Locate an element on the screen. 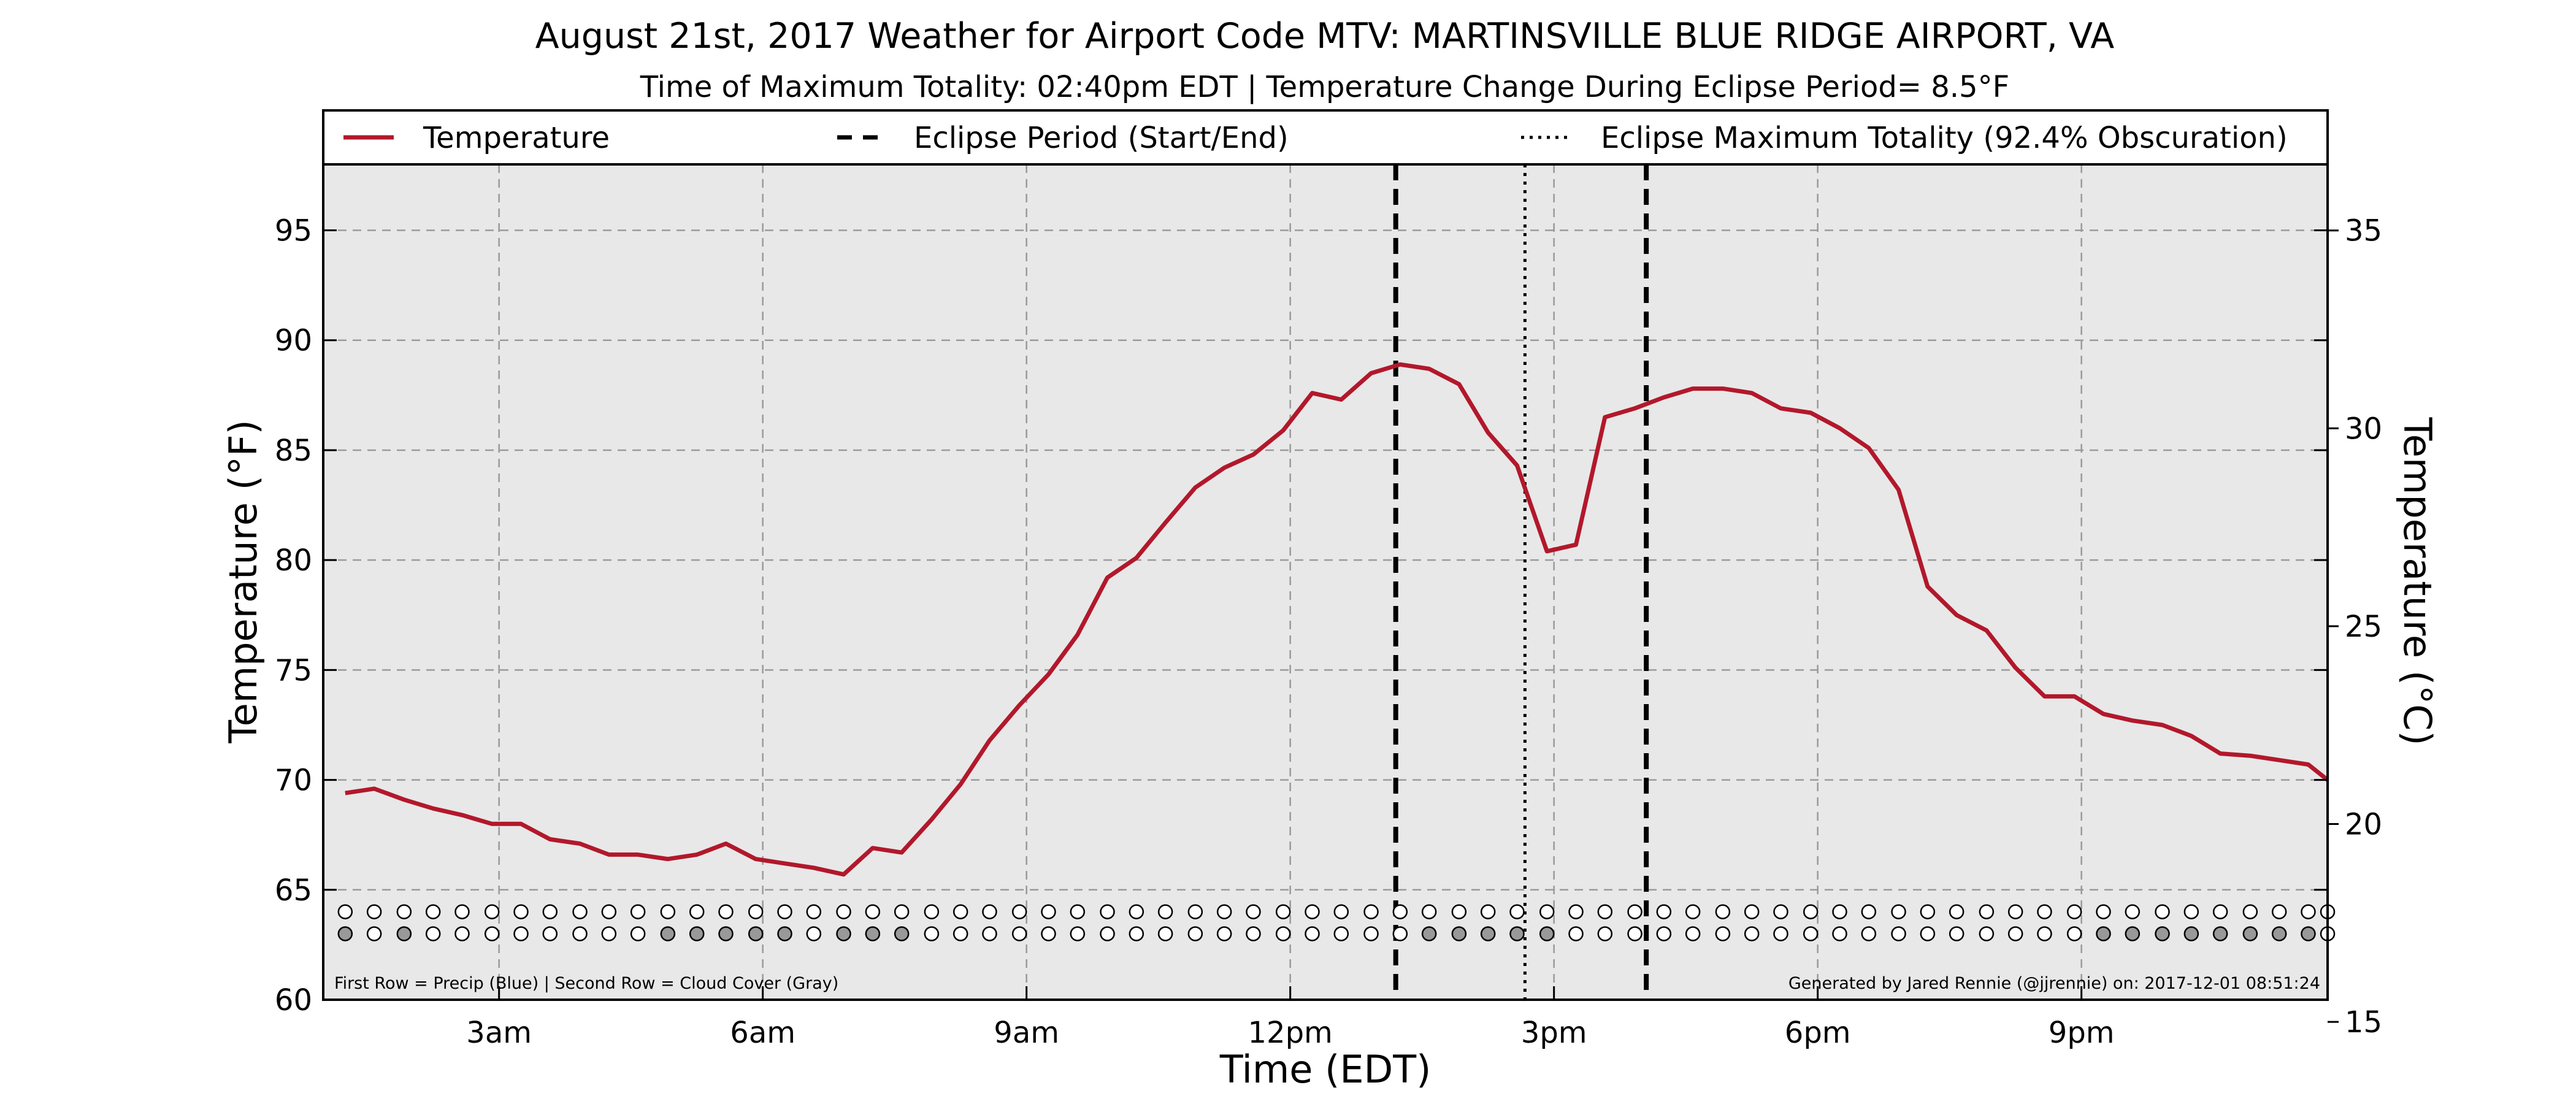 The width and height of the screenshot is (2576, 1104). x-tick-label: 3pm is located at coordinates (1554, 1033).